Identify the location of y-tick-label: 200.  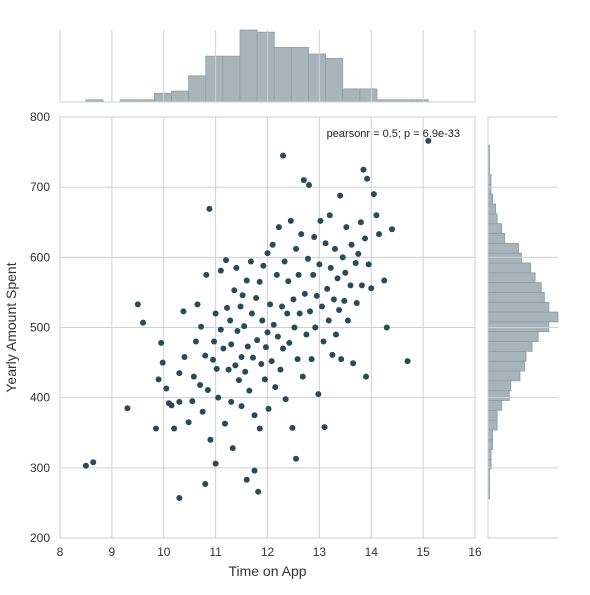
(40, 538).